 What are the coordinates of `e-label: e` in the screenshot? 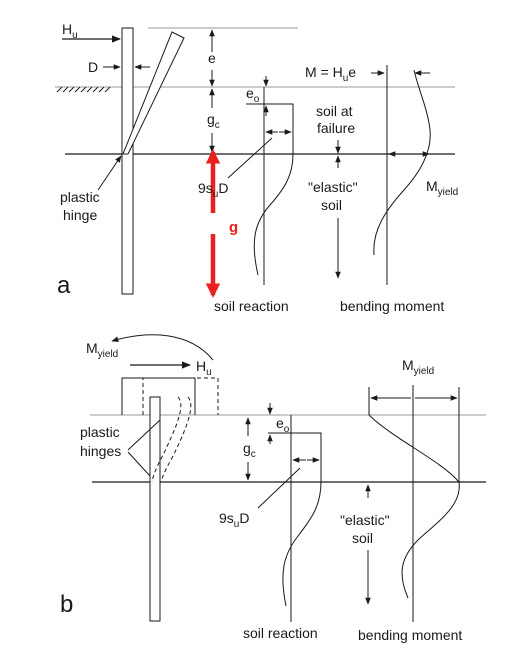 It's located at (212, 58).